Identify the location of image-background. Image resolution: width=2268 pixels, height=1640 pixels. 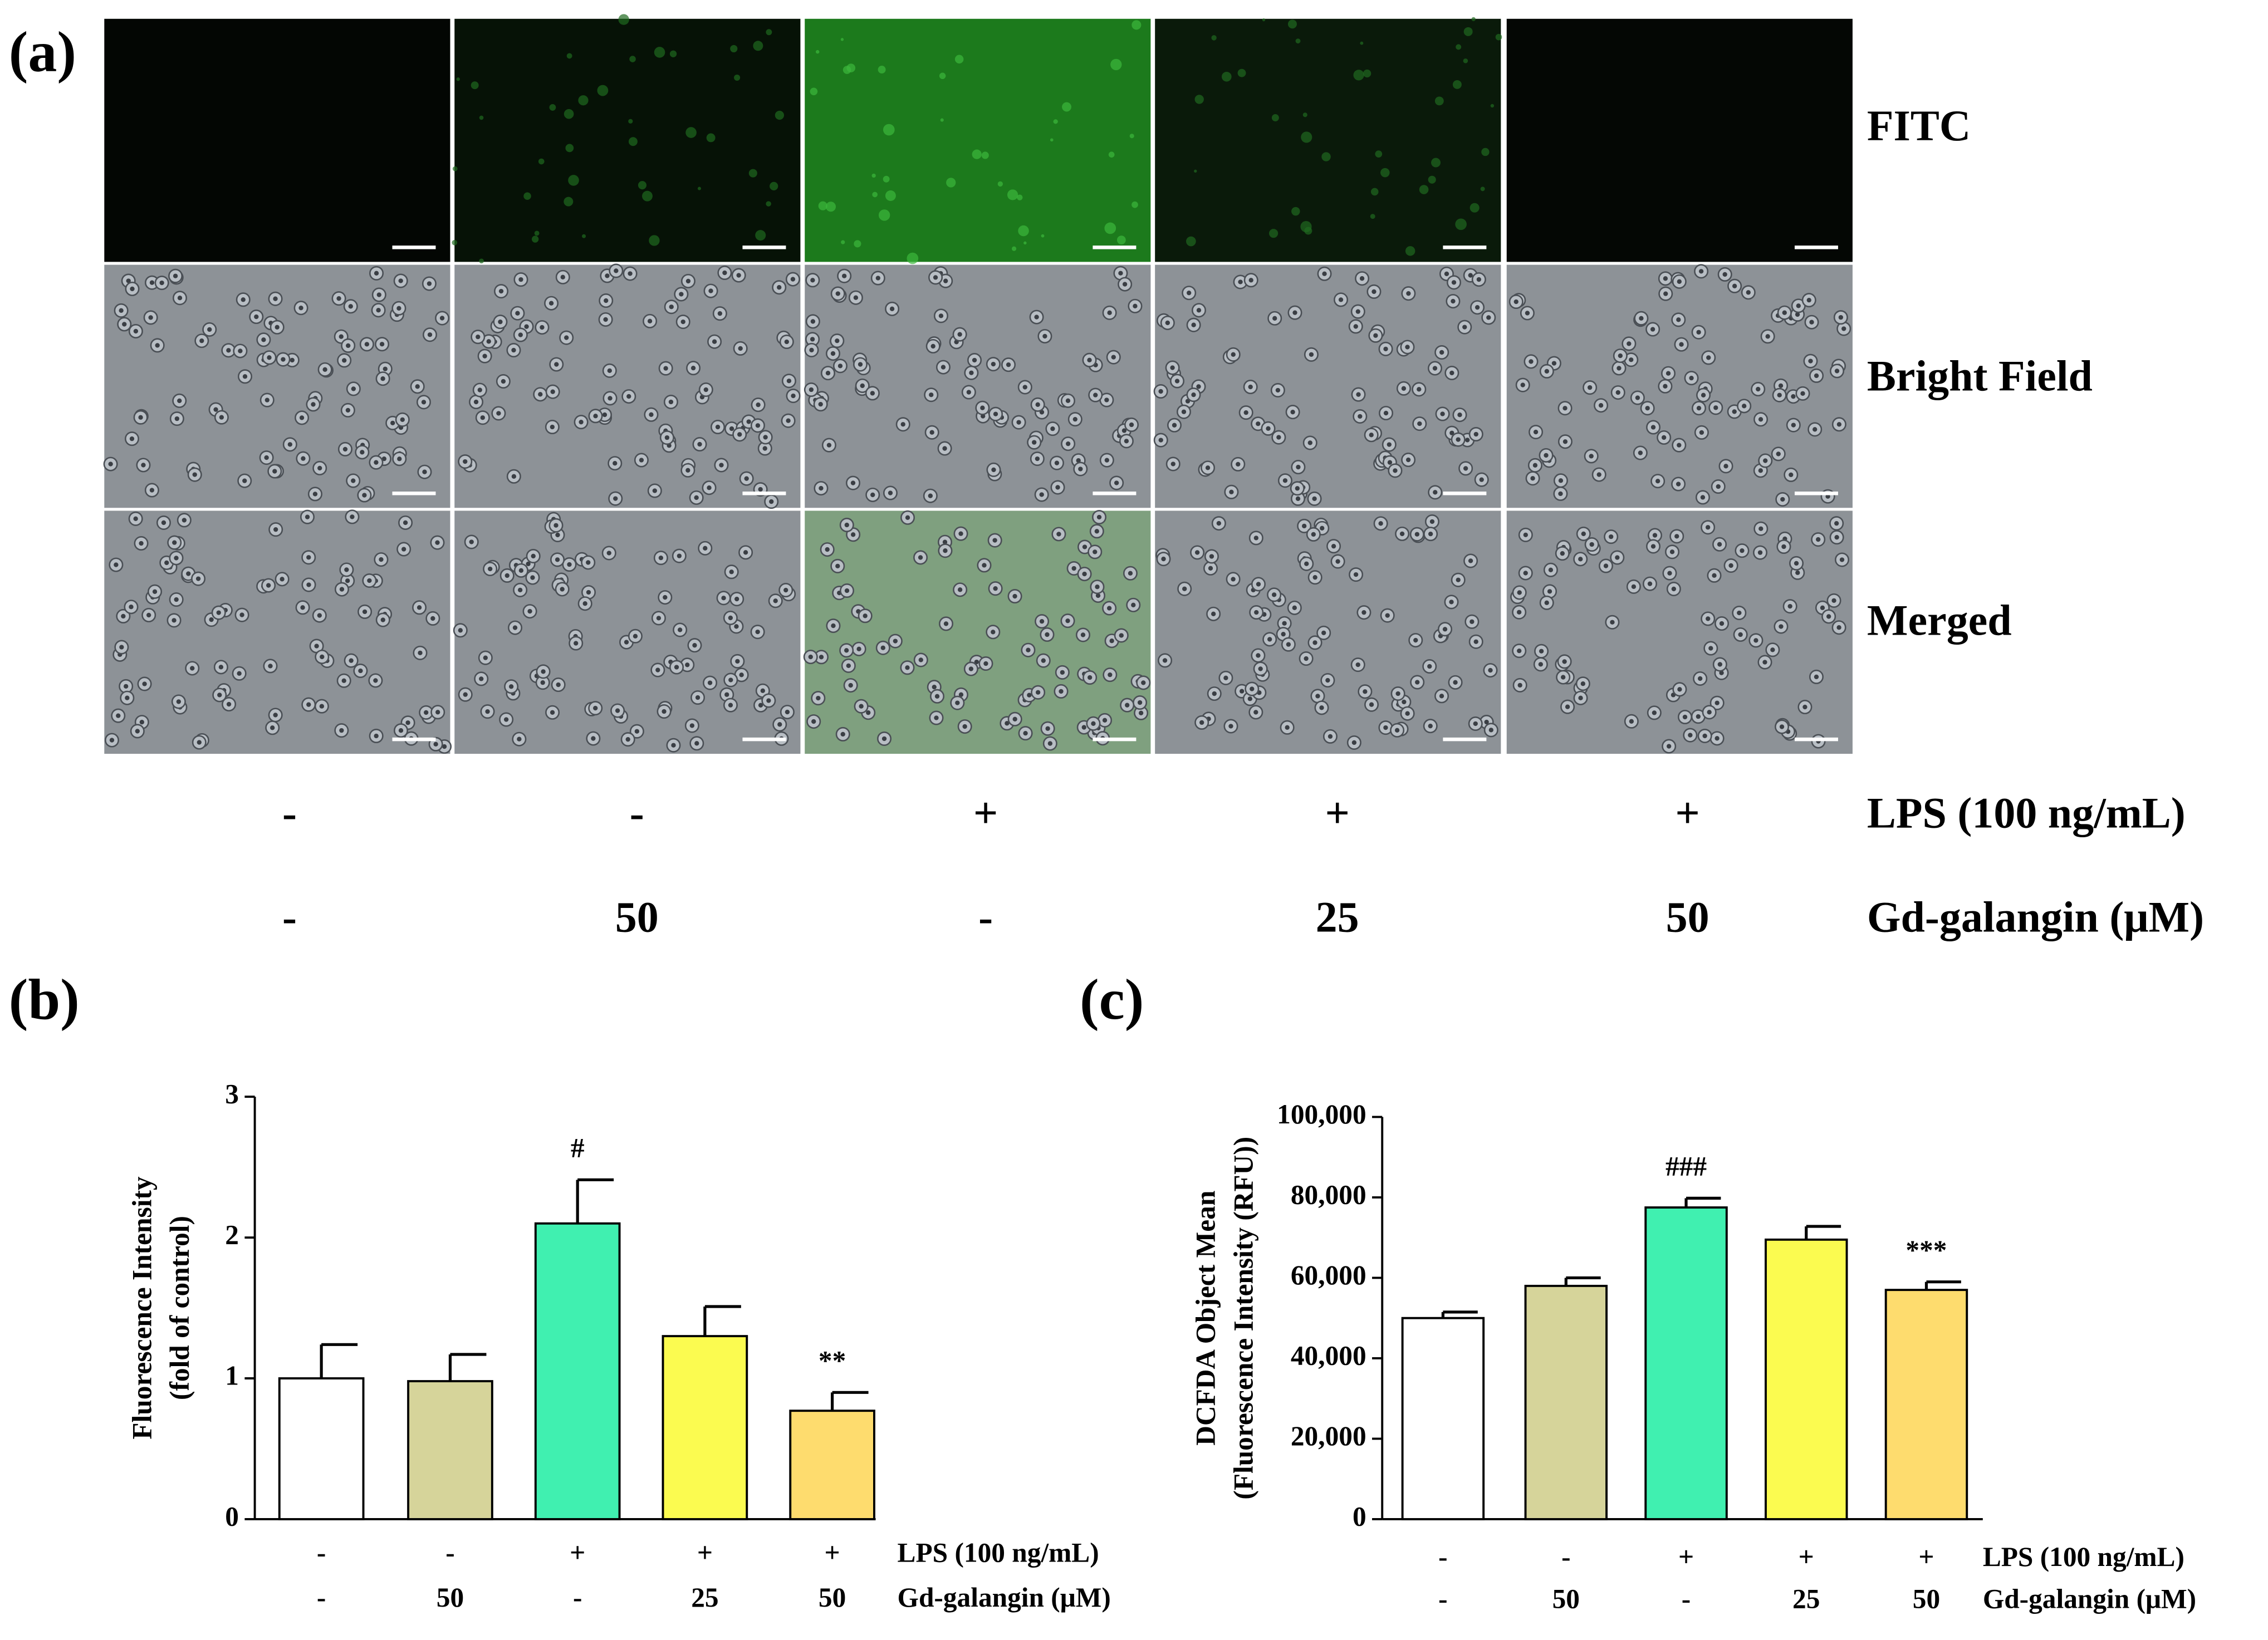
(628, 140).